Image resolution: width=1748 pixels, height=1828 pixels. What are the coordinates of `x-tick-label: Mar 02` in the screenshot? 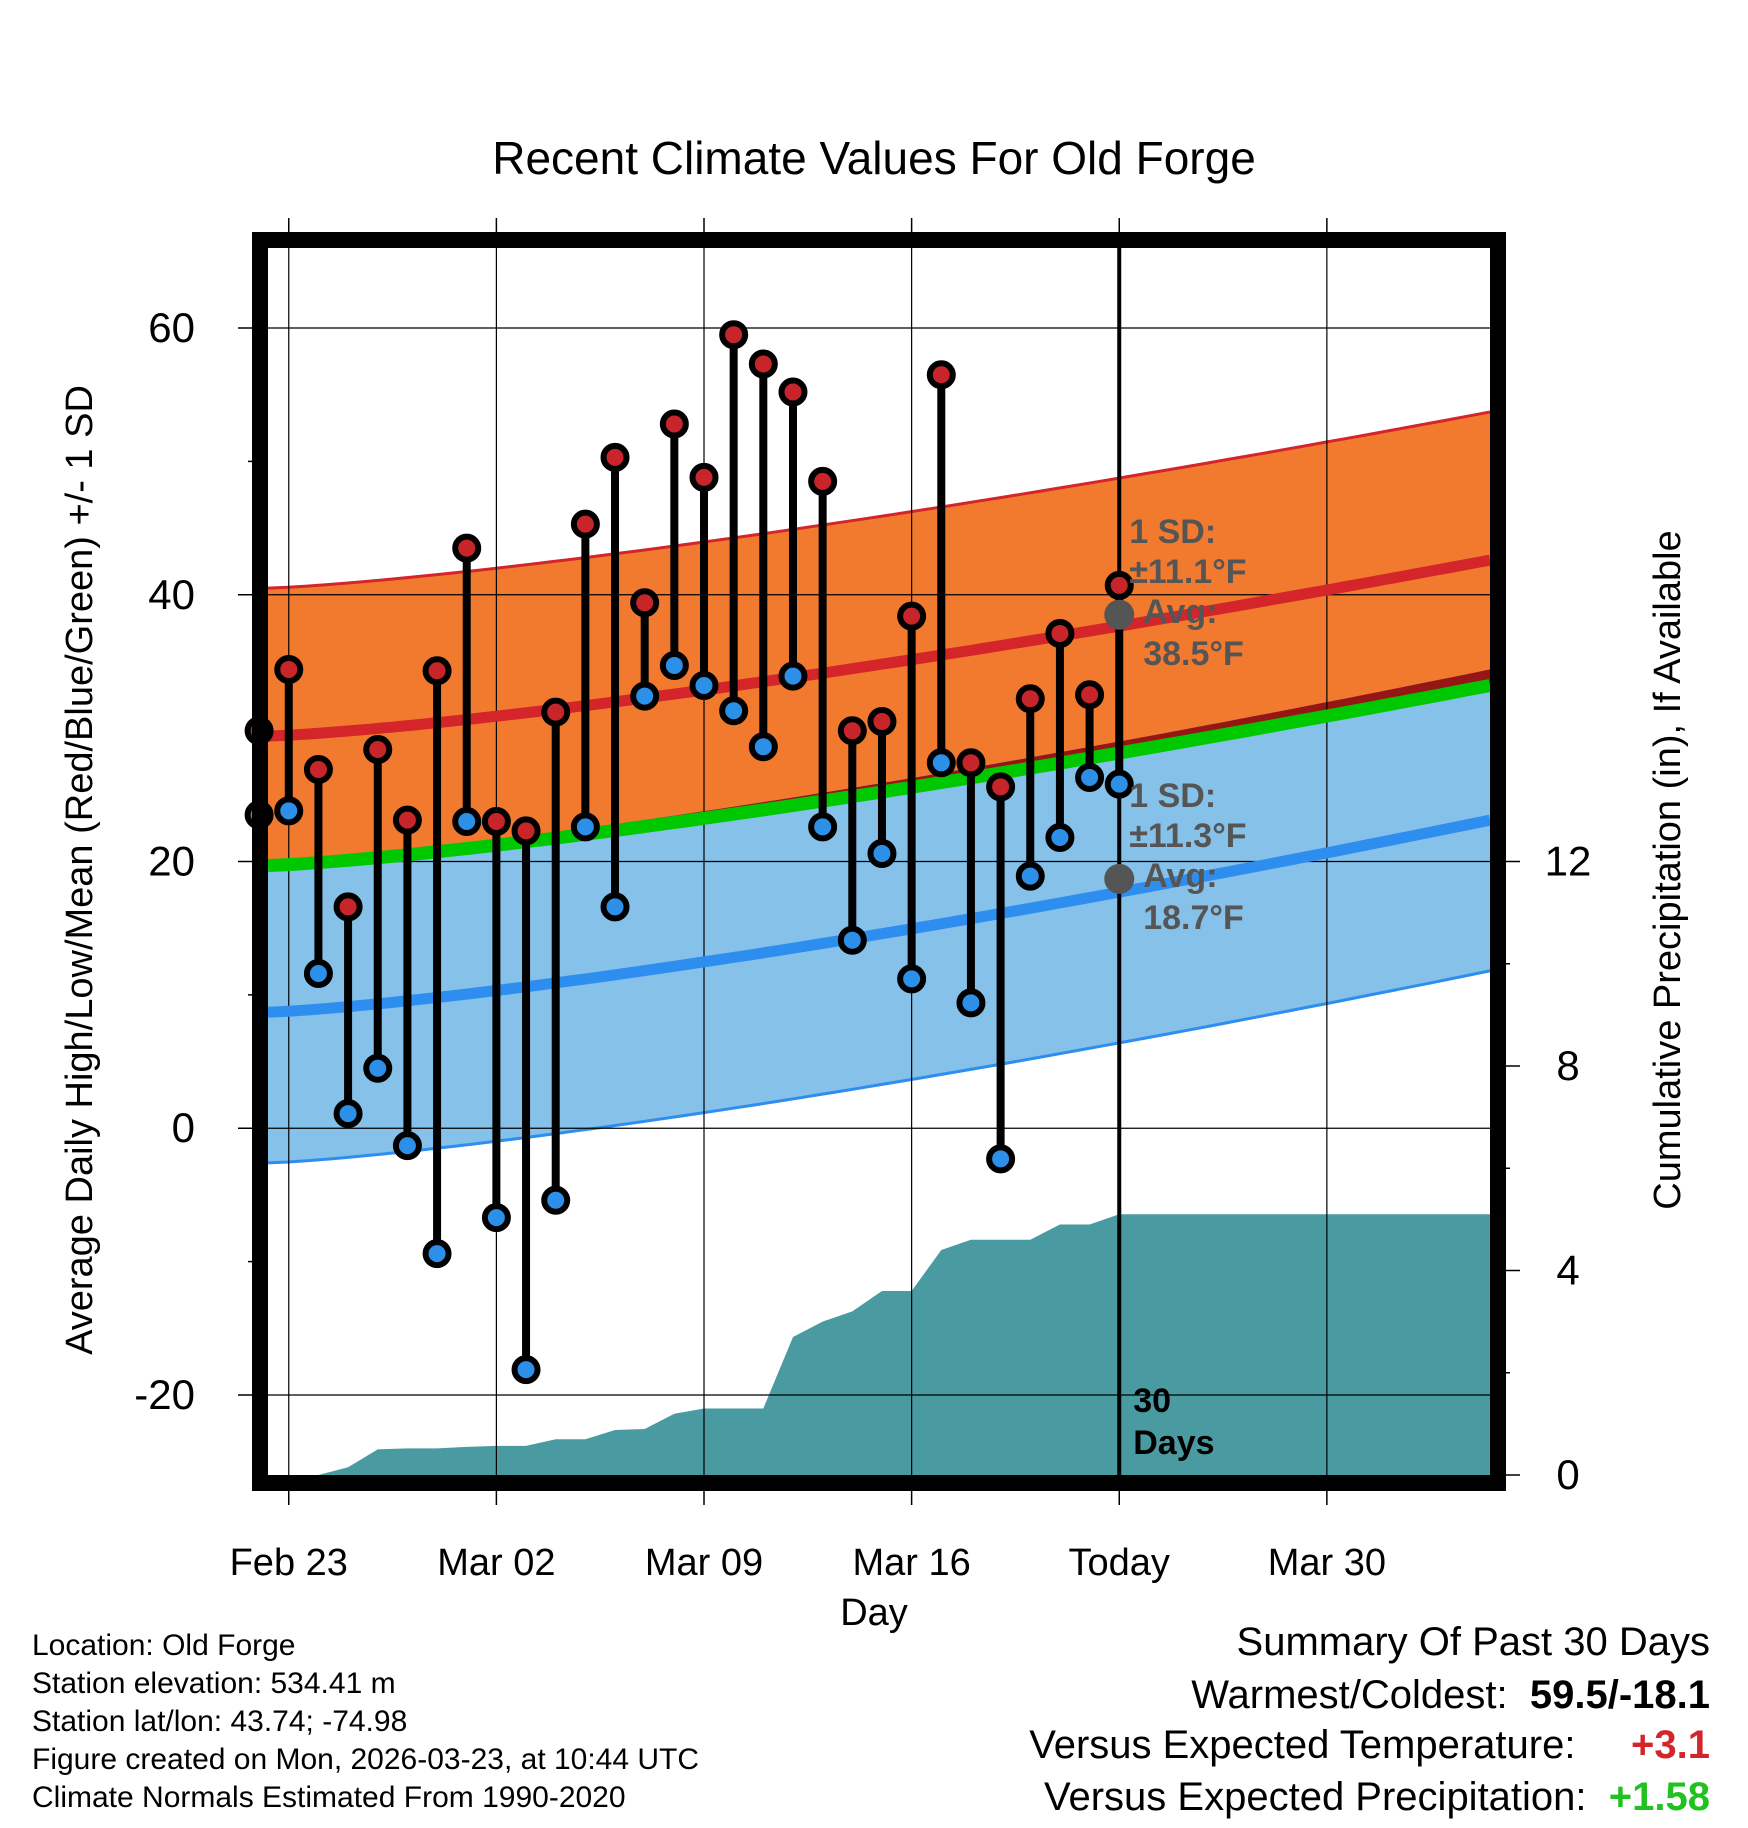 It's located at (496, 1563).